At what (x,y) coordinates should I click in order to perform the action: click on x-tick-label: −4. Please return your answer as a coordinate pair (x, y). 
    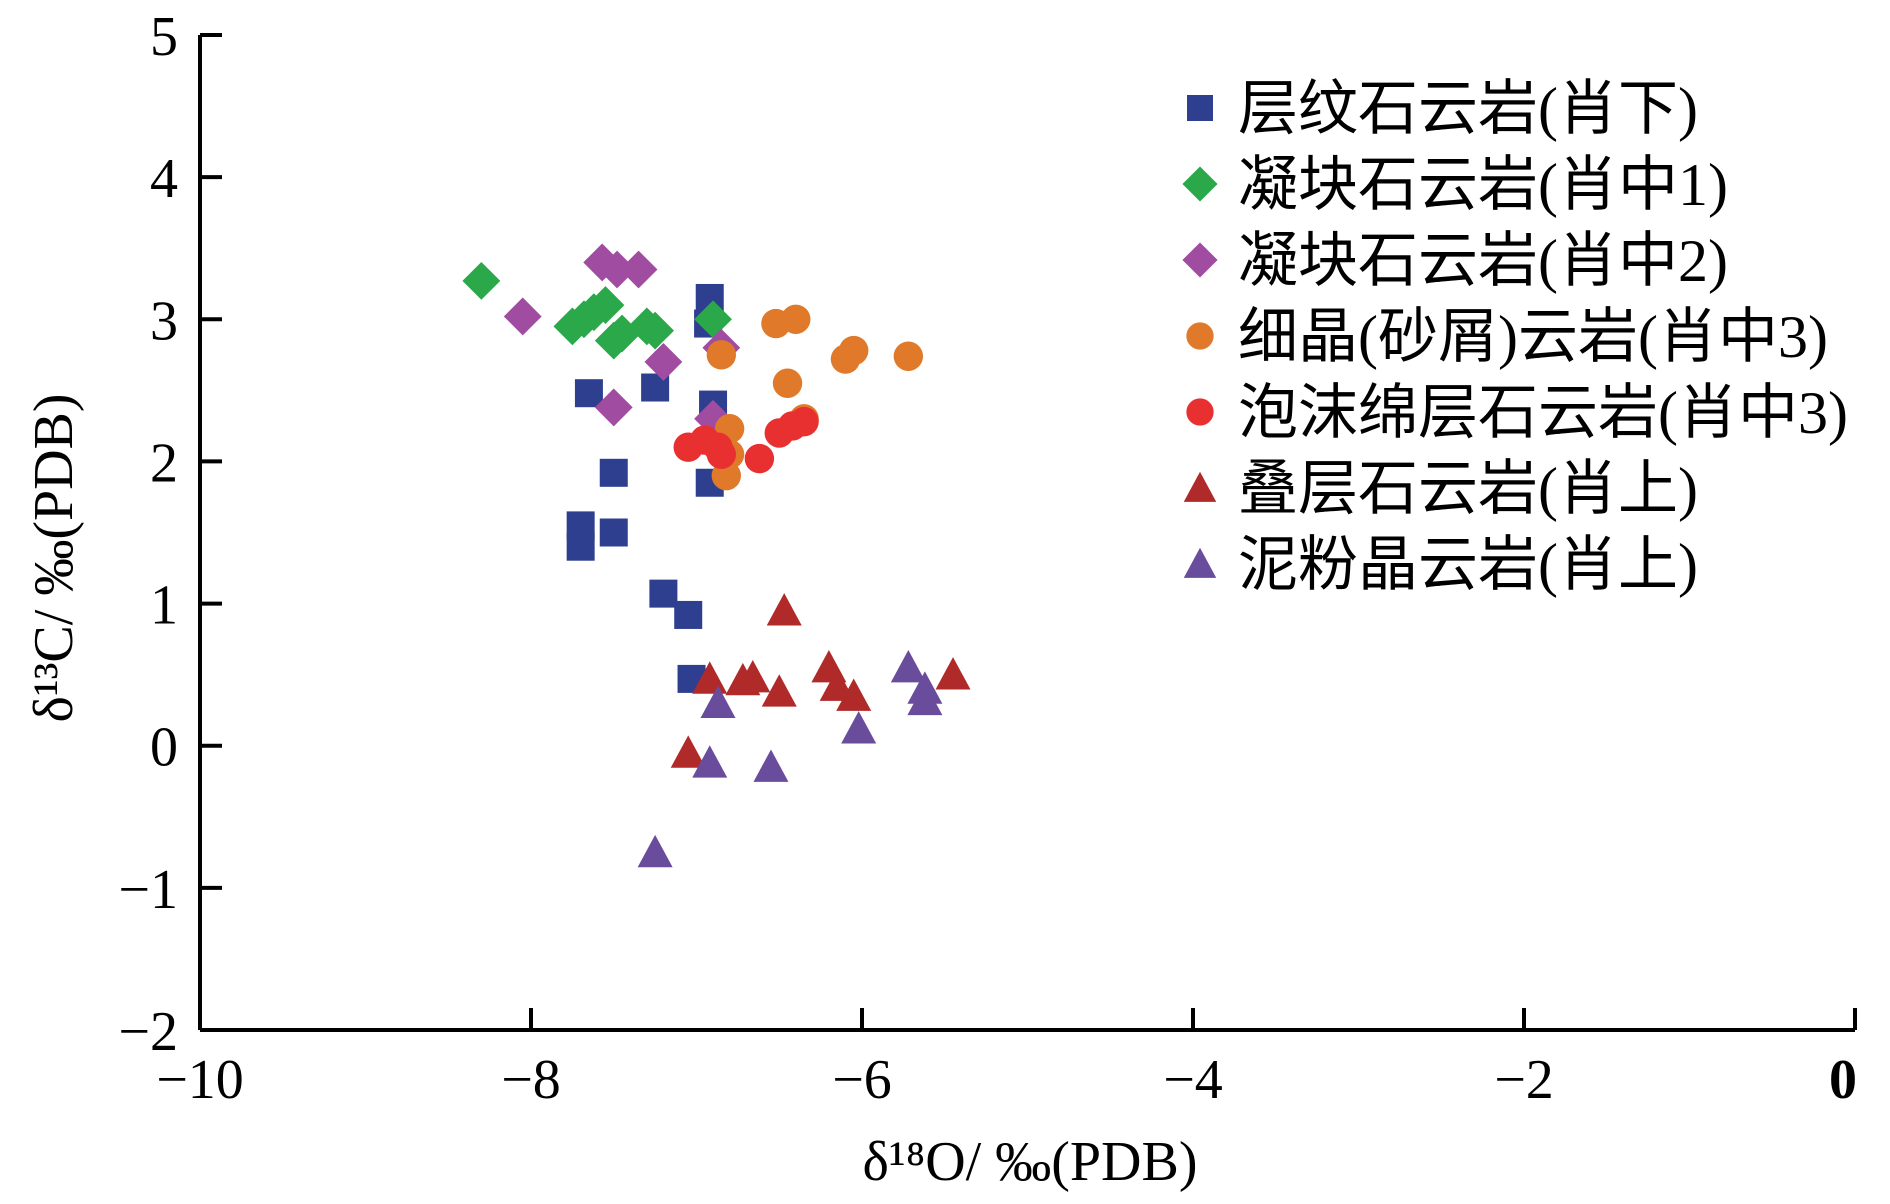
    Looking at the image, I should click on (1193, 1080).